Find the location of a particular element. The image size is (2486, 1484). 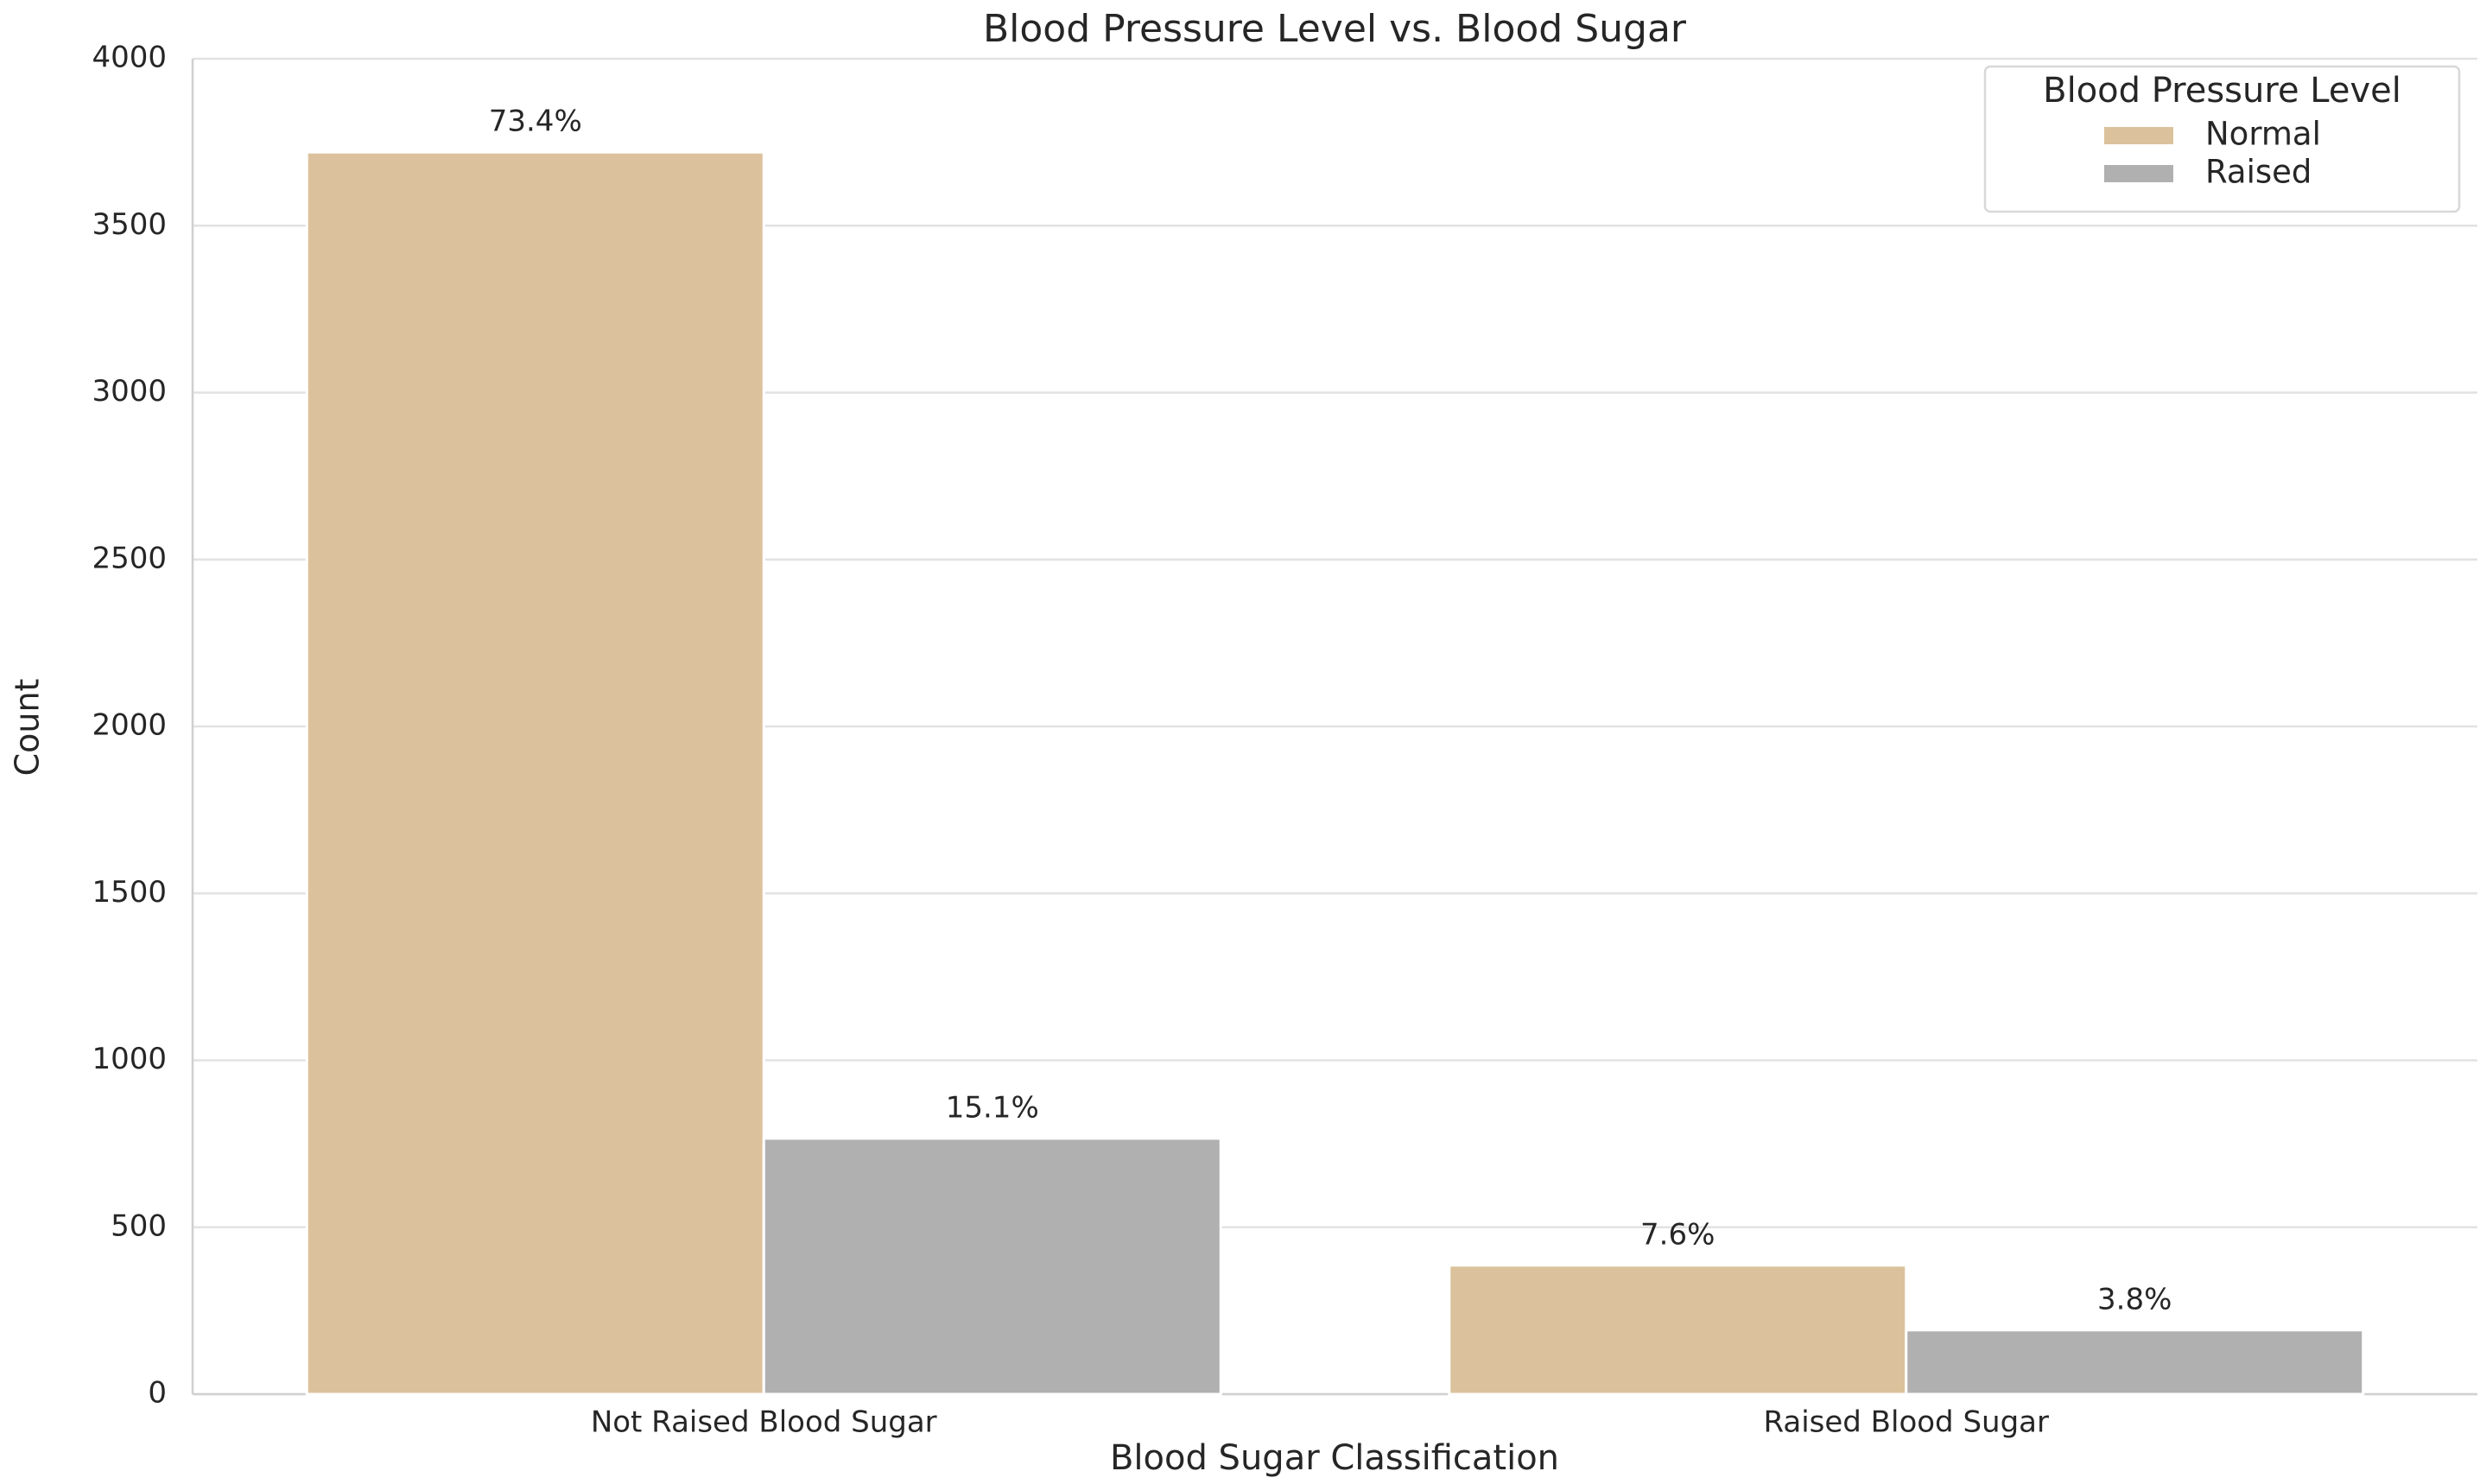

y-tick-label: 2000 is located at coordinates (129, 725).